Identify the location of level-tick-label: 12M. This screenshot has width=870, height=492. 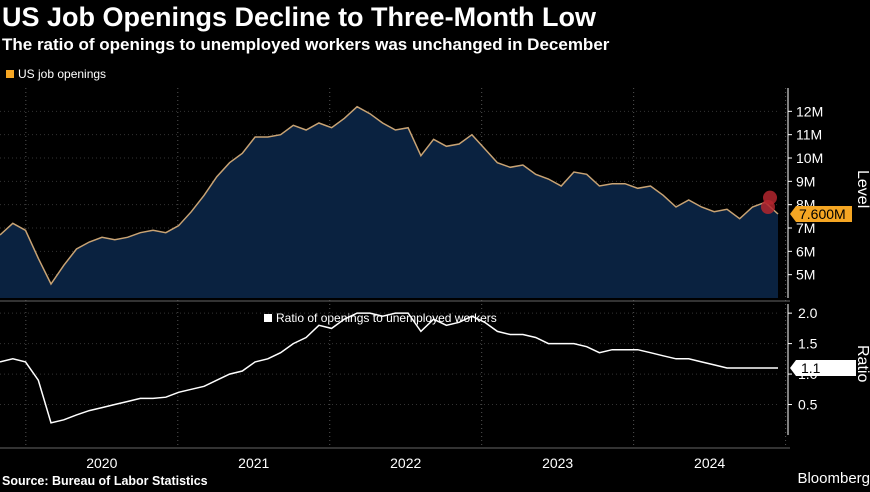
(809, 111).